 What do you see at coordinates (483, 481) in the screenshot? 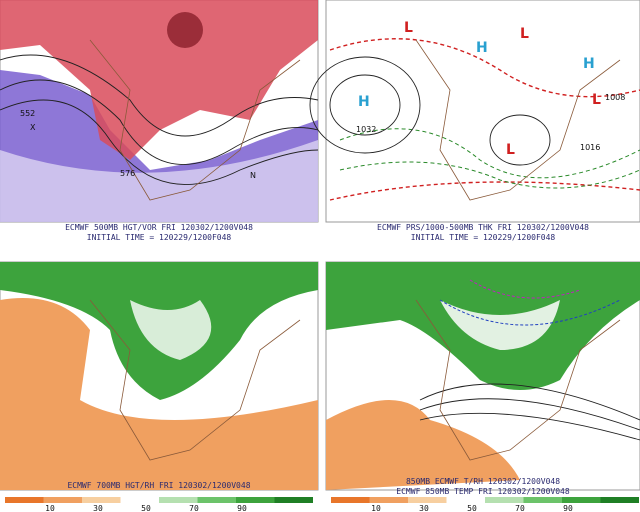
I see `caption: 850MB ECMWF T/RH 120302/1200V048` at bounding box center [483, 481].